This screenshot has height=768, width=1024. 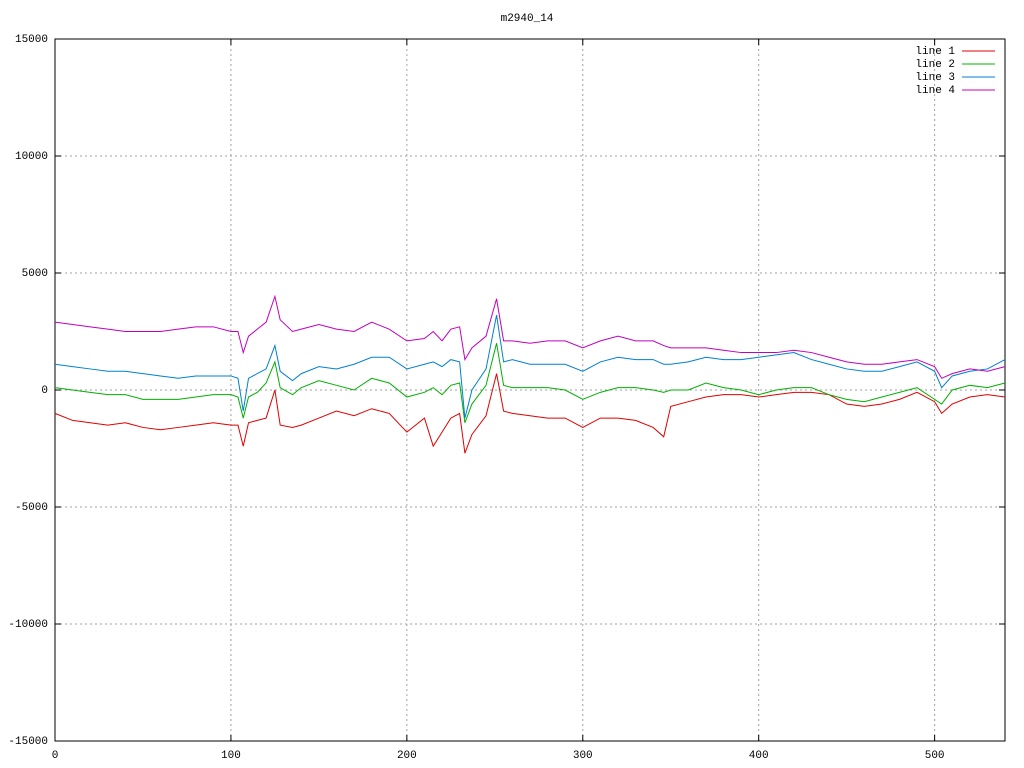 What do you see at coordinates (28, 742) in the screenshot?
I see `y-tick-label: -15000` at bounding box center [28, 742].